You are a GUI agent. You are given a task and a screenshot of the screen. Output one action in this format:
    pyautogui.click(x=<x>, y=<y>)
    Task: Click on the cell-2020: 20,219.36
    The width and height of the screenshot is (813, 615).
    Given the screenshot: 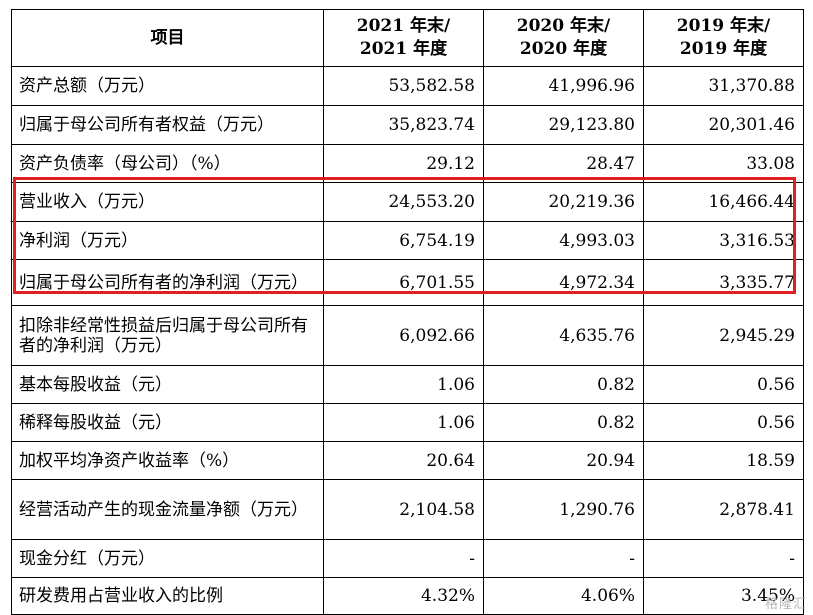 What is the action you would take?
    pyautogui.click(x=563, y=202)
    